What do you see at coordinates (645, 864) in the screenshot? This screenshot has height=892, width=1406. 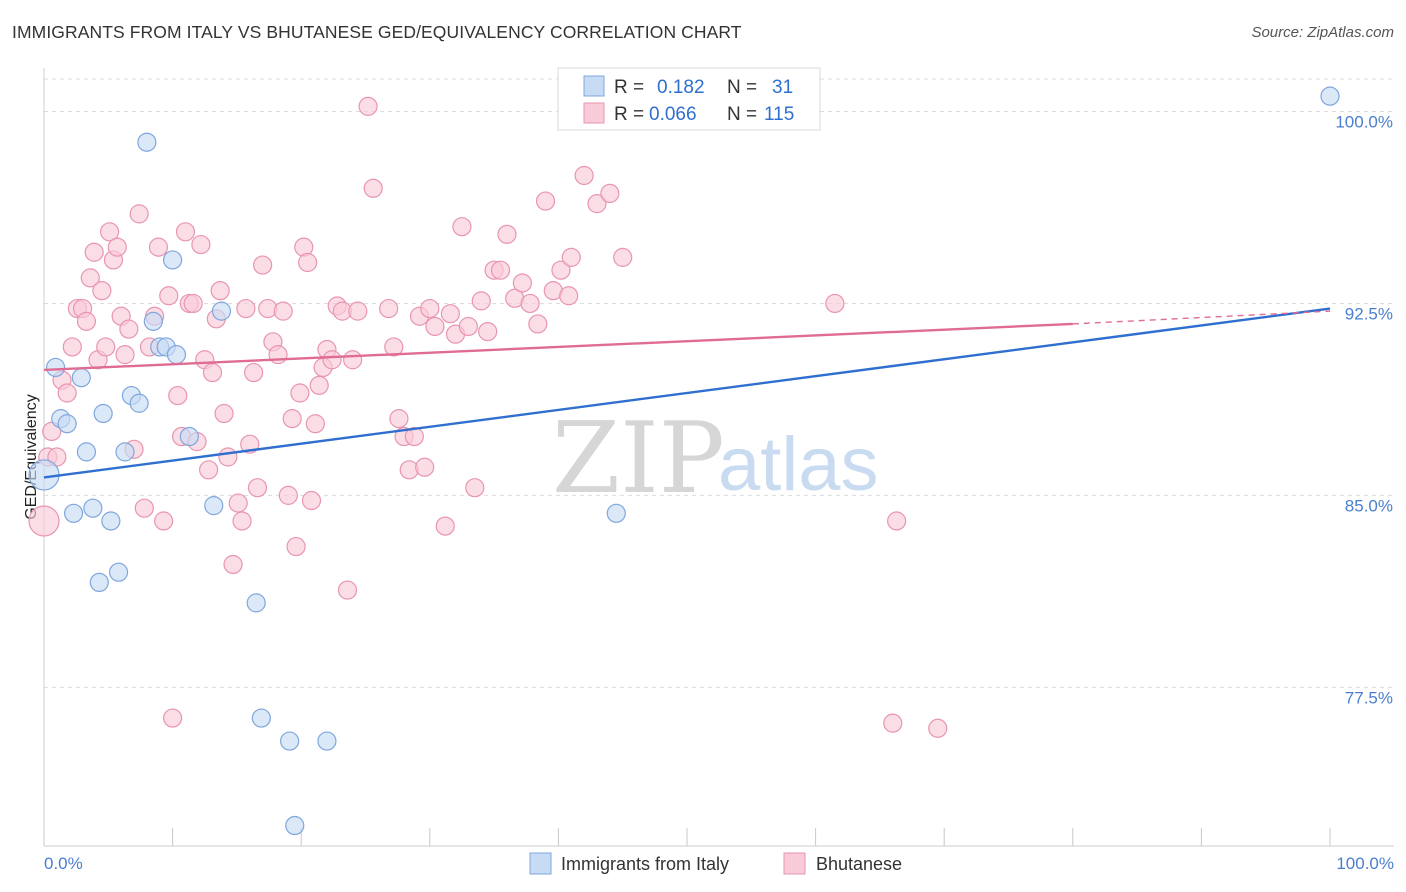 I see `bottom-legend-label-italy: Immigrants from Italy` at bounding box center [645, 864].